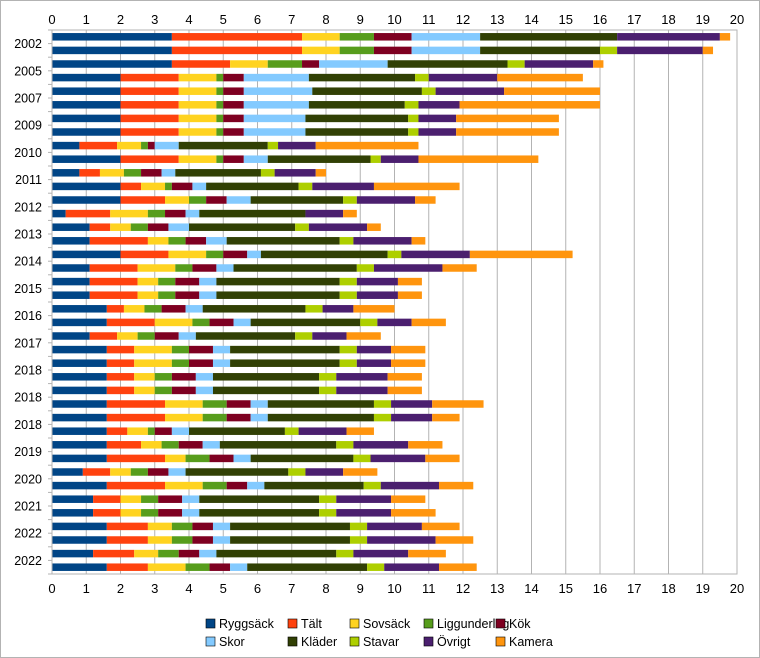  I want to click on x-tick-label: 10, so click(394, 588).